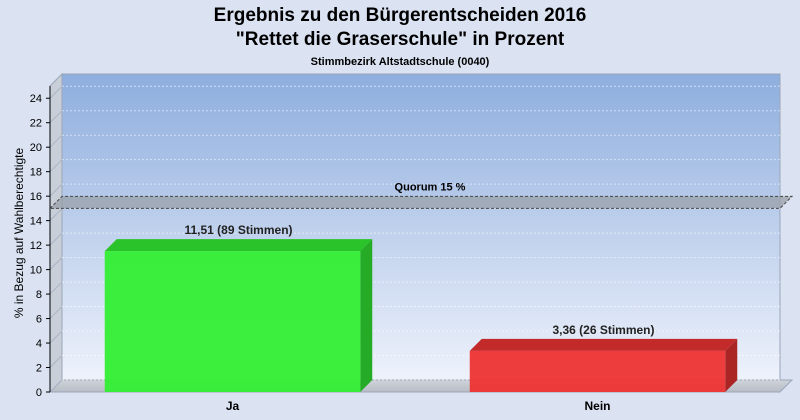  Describe the element at coordinates (400, 39) in the screenshot. I see `chart-title-2: "Rettet die Graserschule" in Prozent` at that location.